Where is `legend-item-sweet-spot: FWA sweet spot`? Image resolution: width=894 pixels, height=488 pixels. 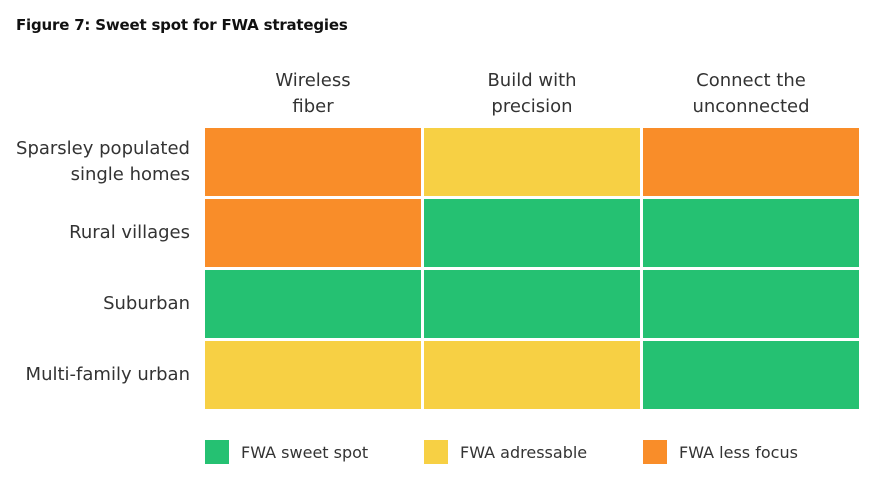
legend-item-sweet-spot: FWA sweet spot is located at coordinates (286, 452).